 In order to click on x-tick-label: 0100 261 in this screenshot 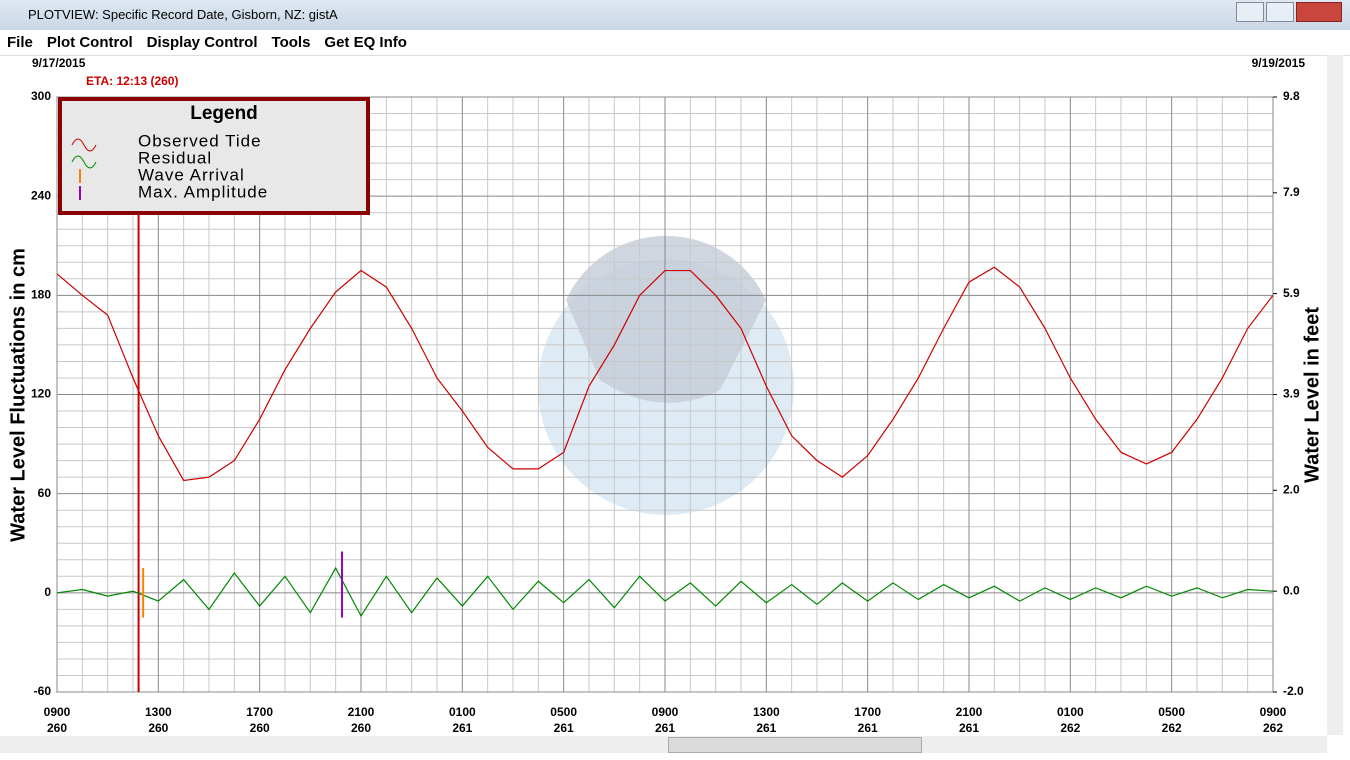, I will do `click(462, 720)`.